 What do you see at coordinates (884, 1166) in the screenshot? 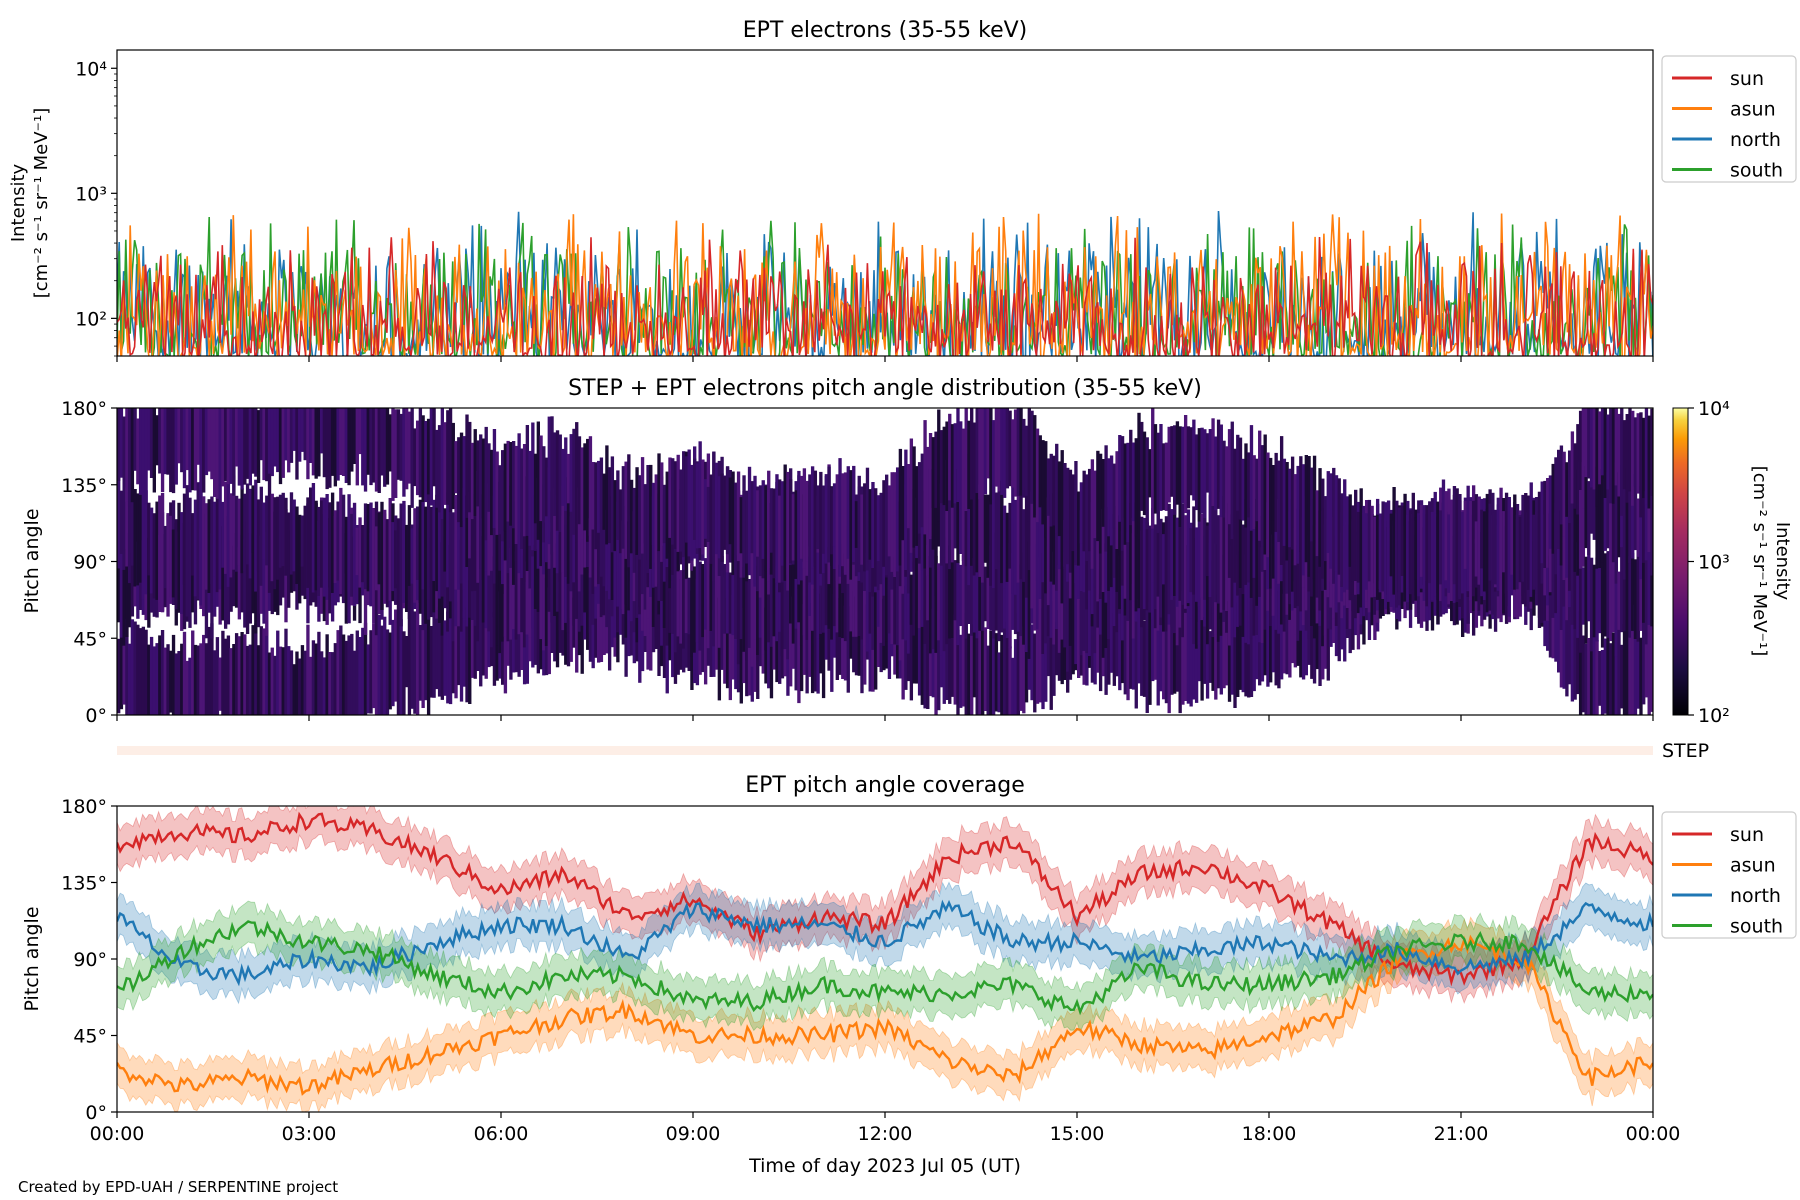
I see `x-axis-label: Time of day 2023 Jul 05 (UT)` at bounding box center [884, 1166].